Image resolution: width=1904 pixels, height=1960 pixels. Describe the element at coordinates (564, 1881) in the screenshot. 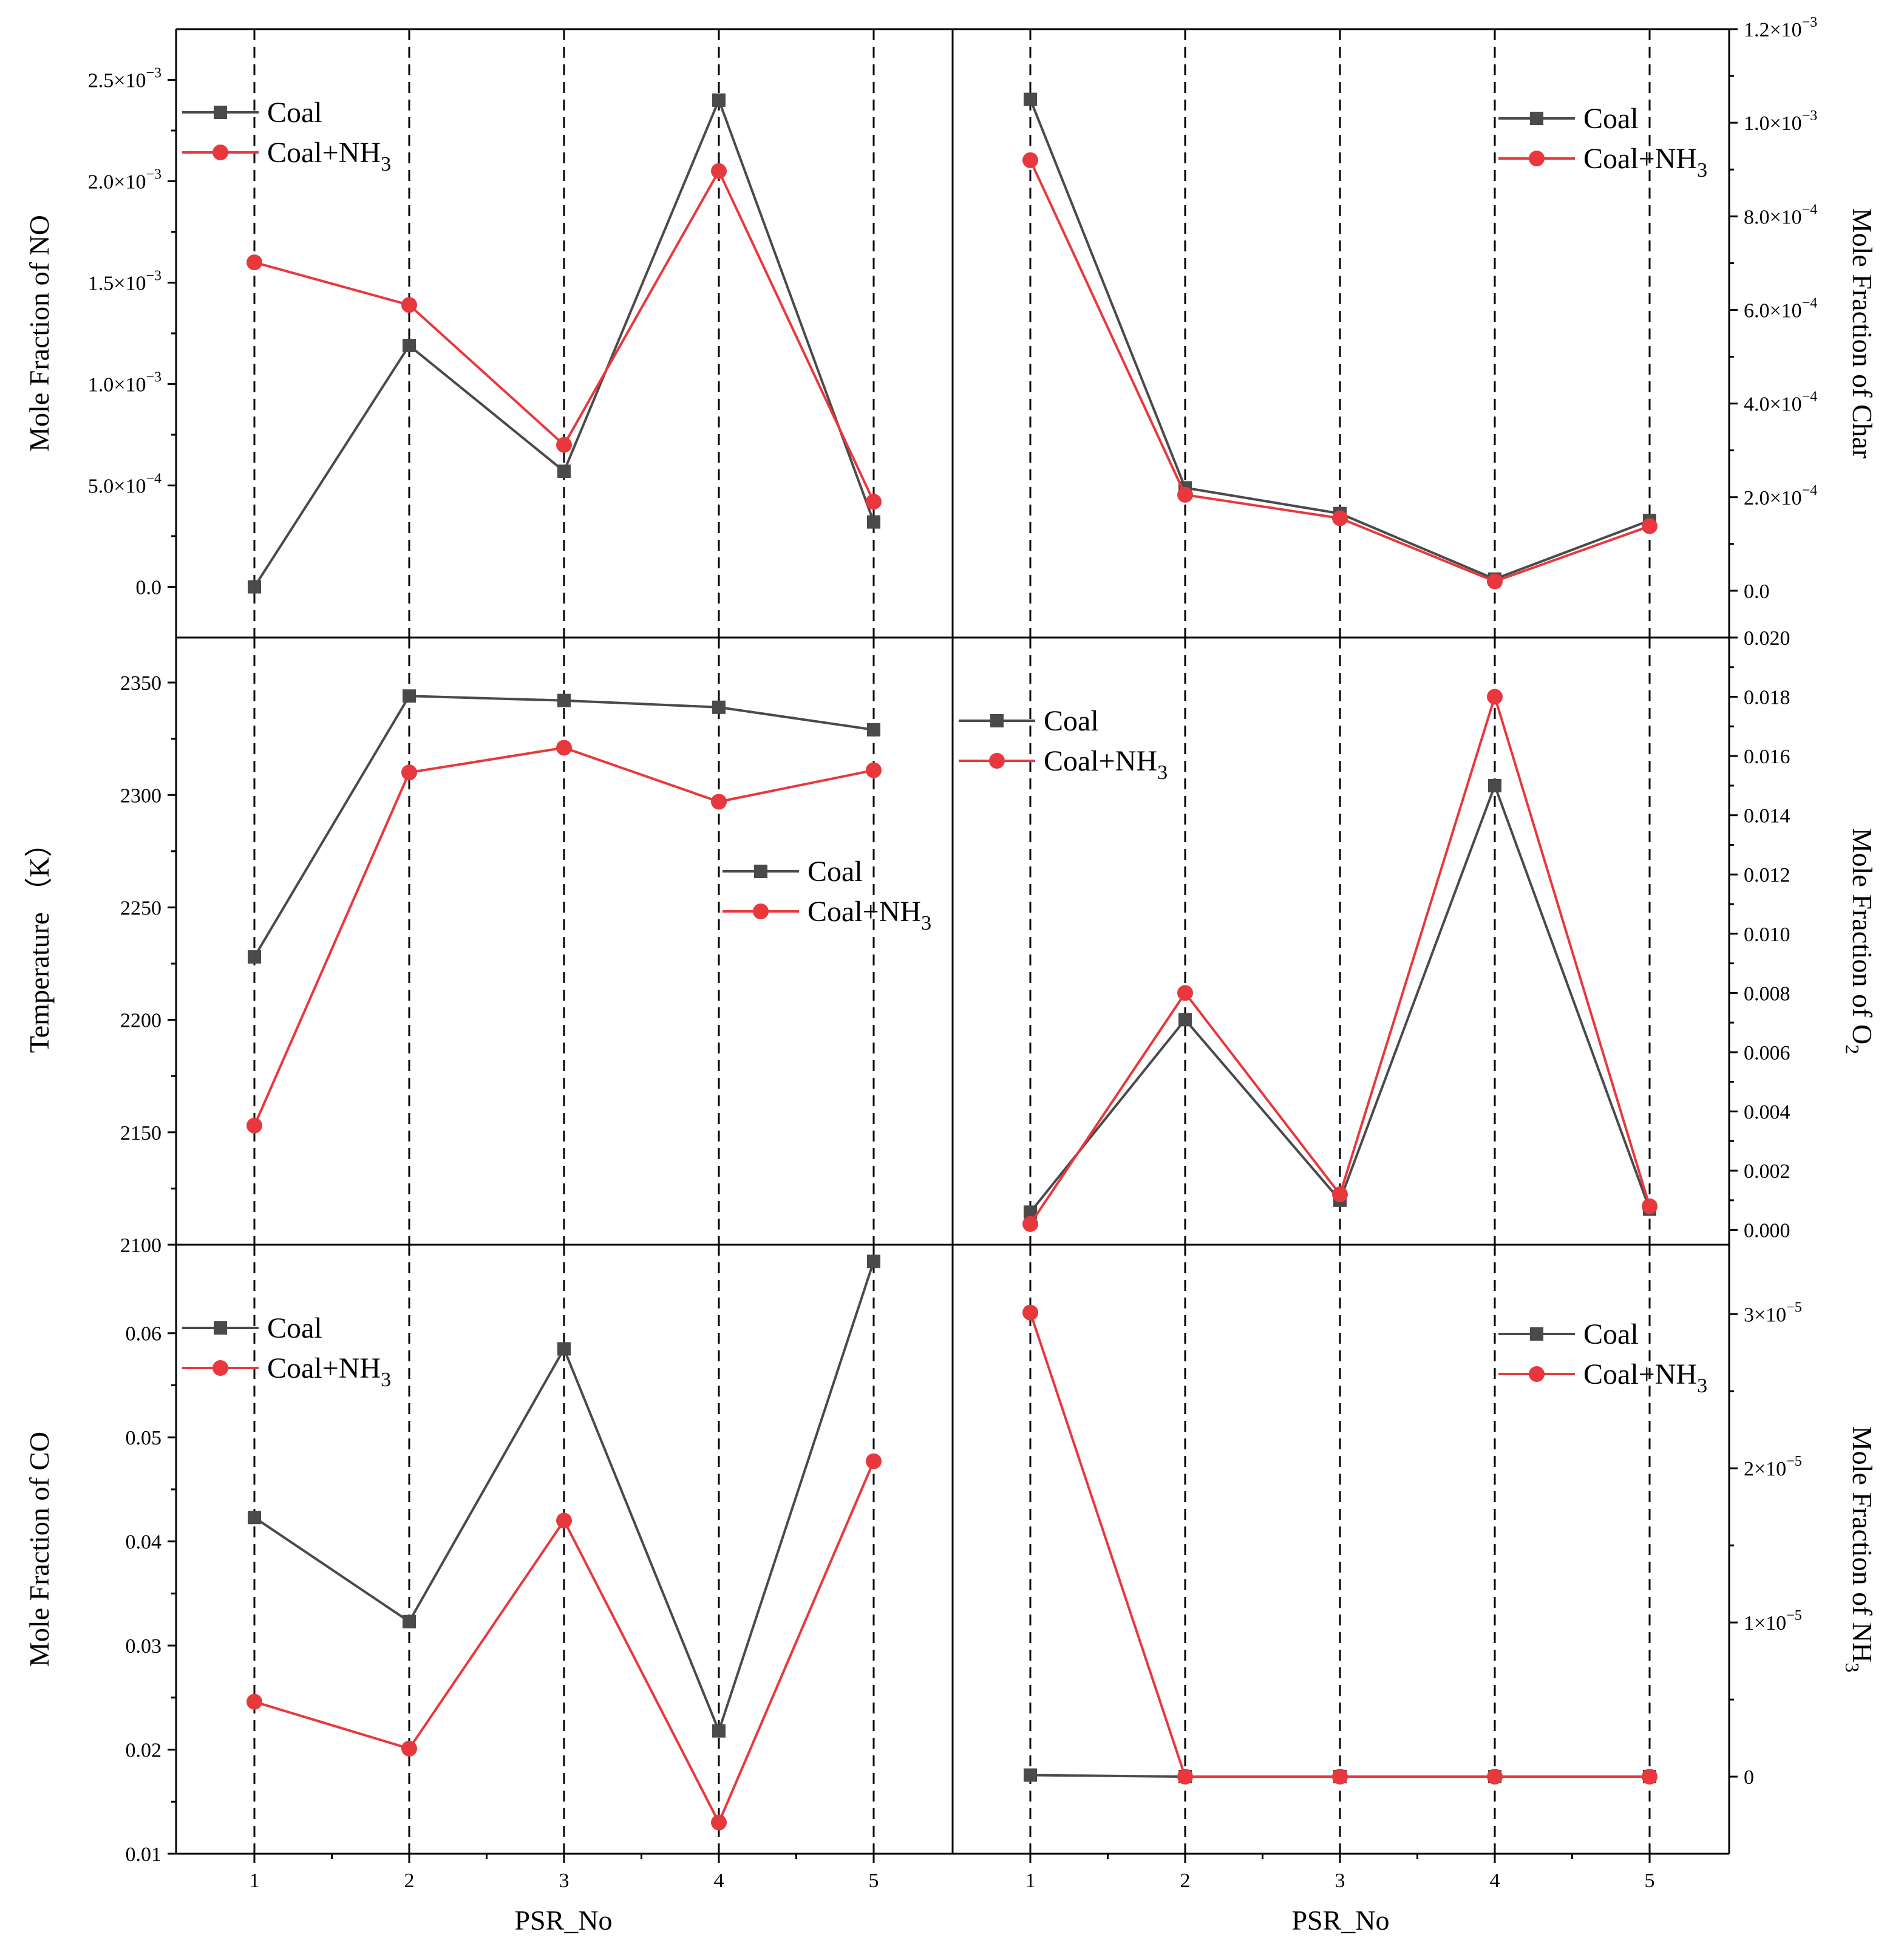

I see `x-tick-label: 3` at that location.